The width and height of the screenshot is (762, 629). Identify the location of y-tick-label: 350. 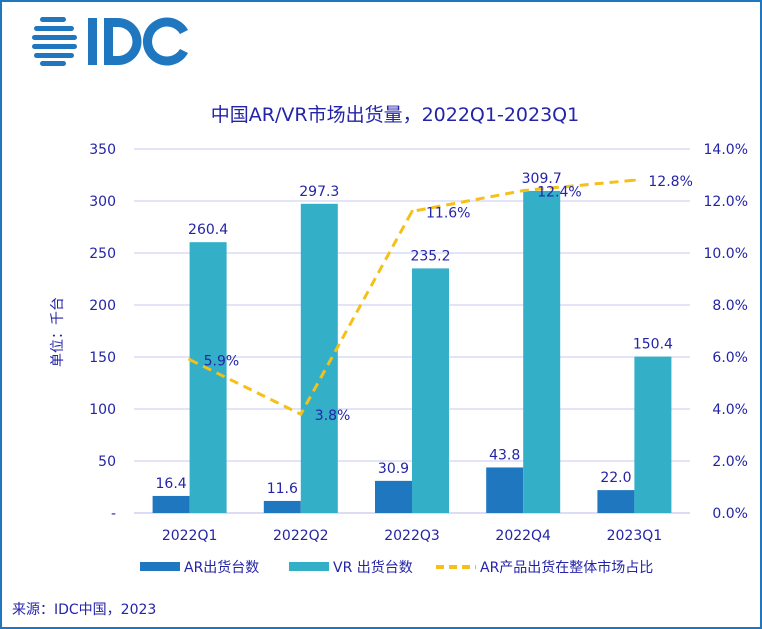
(102, 150).